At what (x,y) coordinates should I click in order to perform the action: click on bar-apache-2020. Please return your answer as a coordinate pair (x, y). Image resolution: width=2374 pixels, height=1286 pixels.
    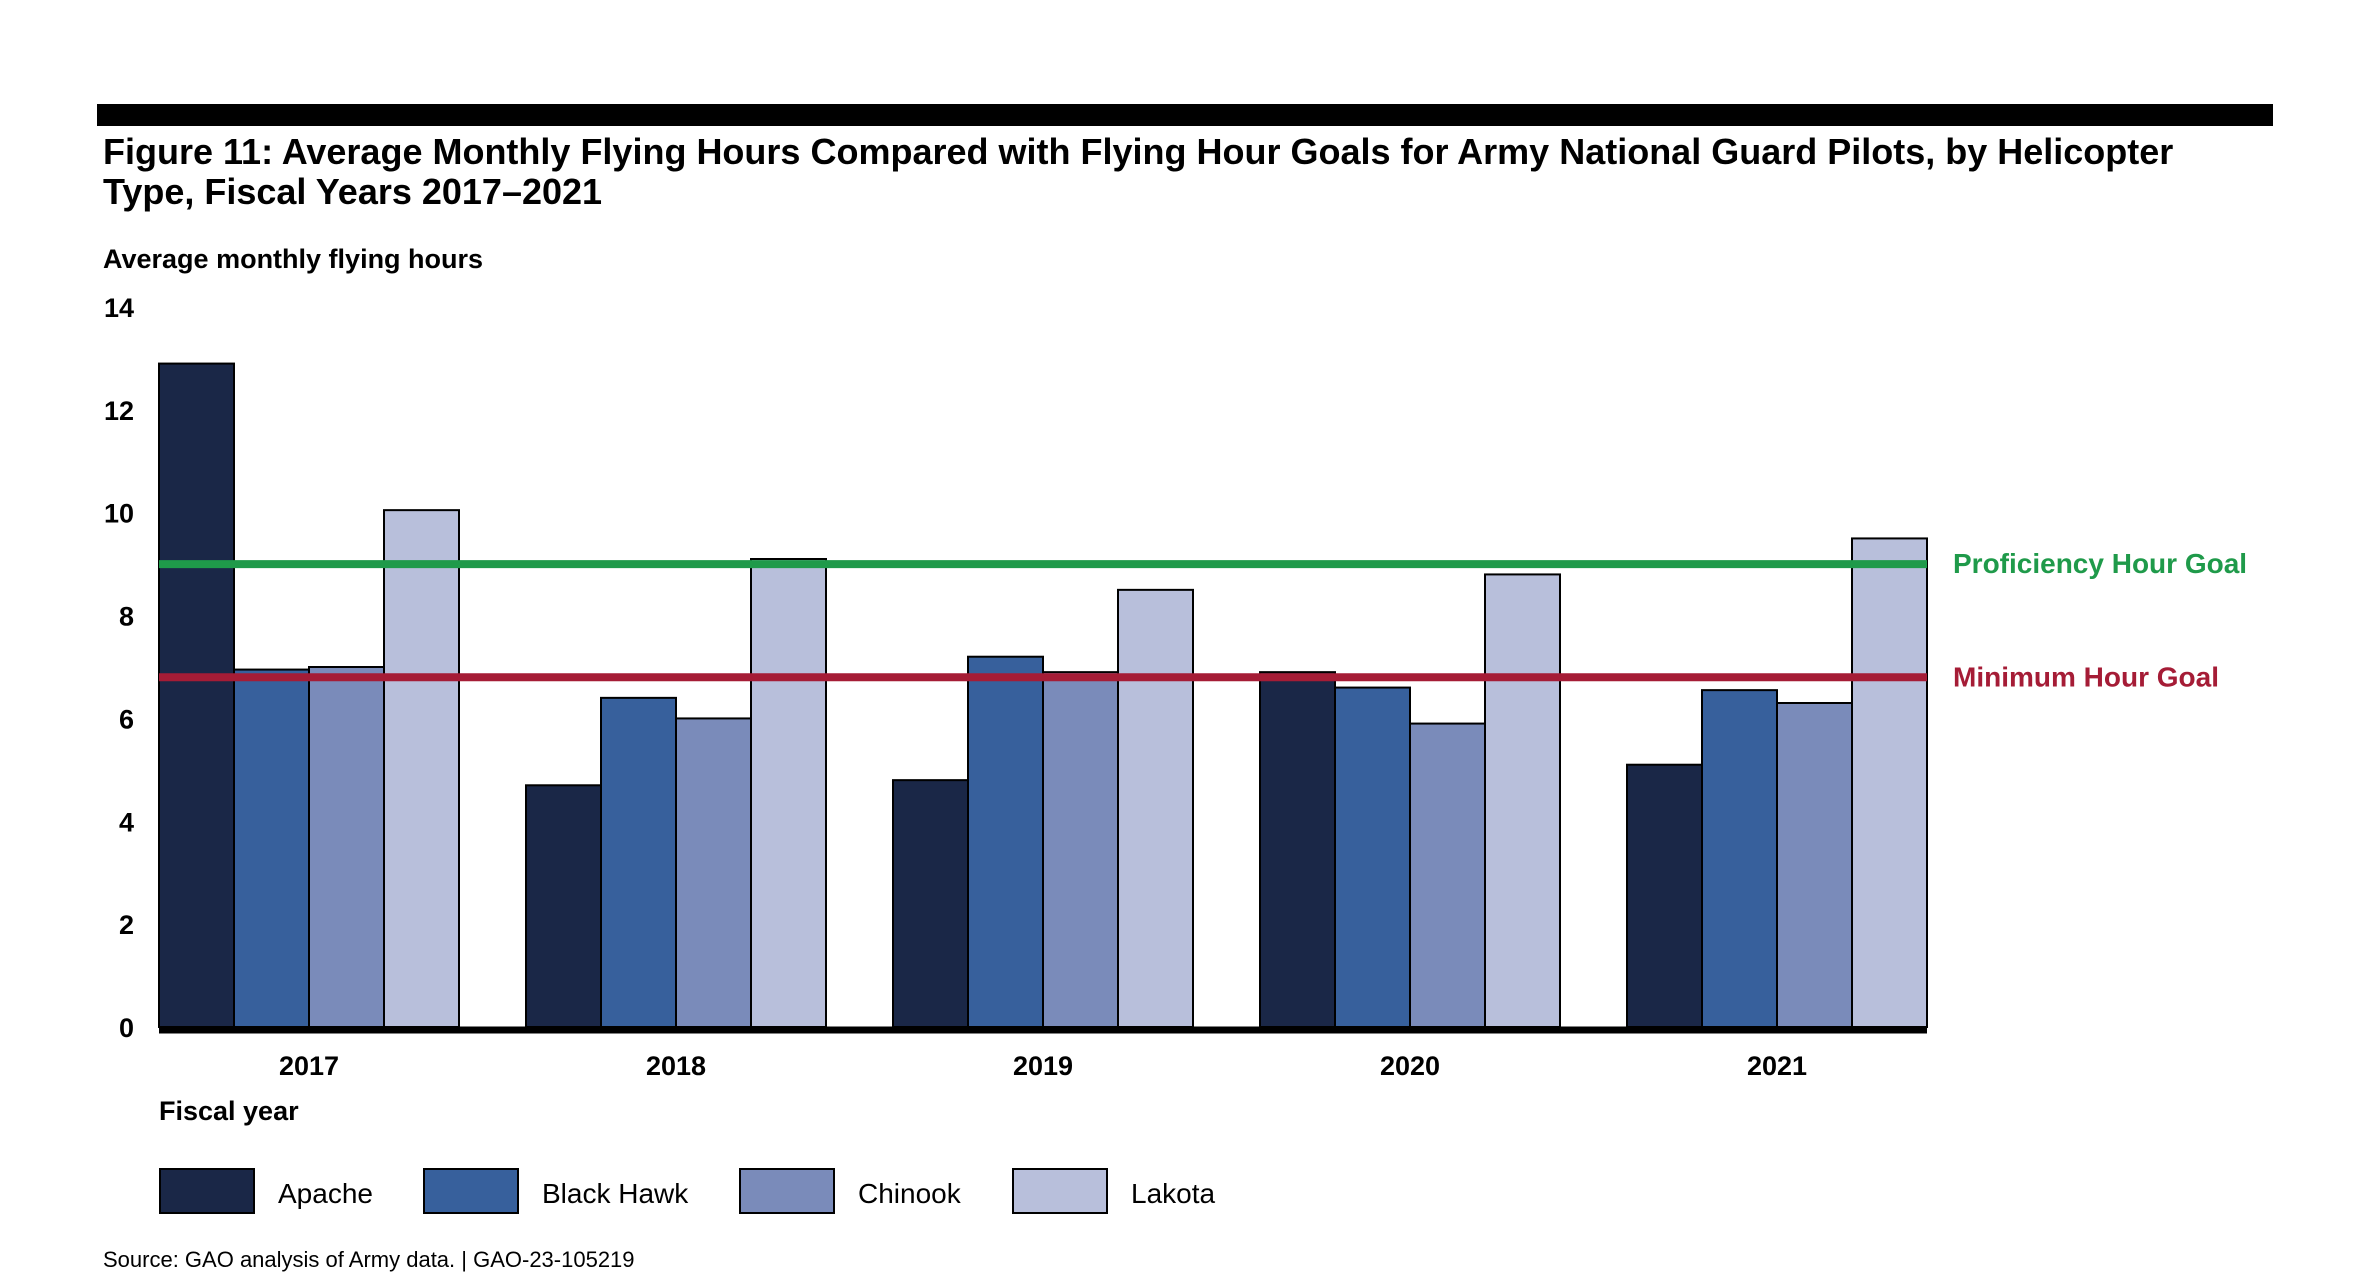
    Looking at the image, I should click on (1297, 850).